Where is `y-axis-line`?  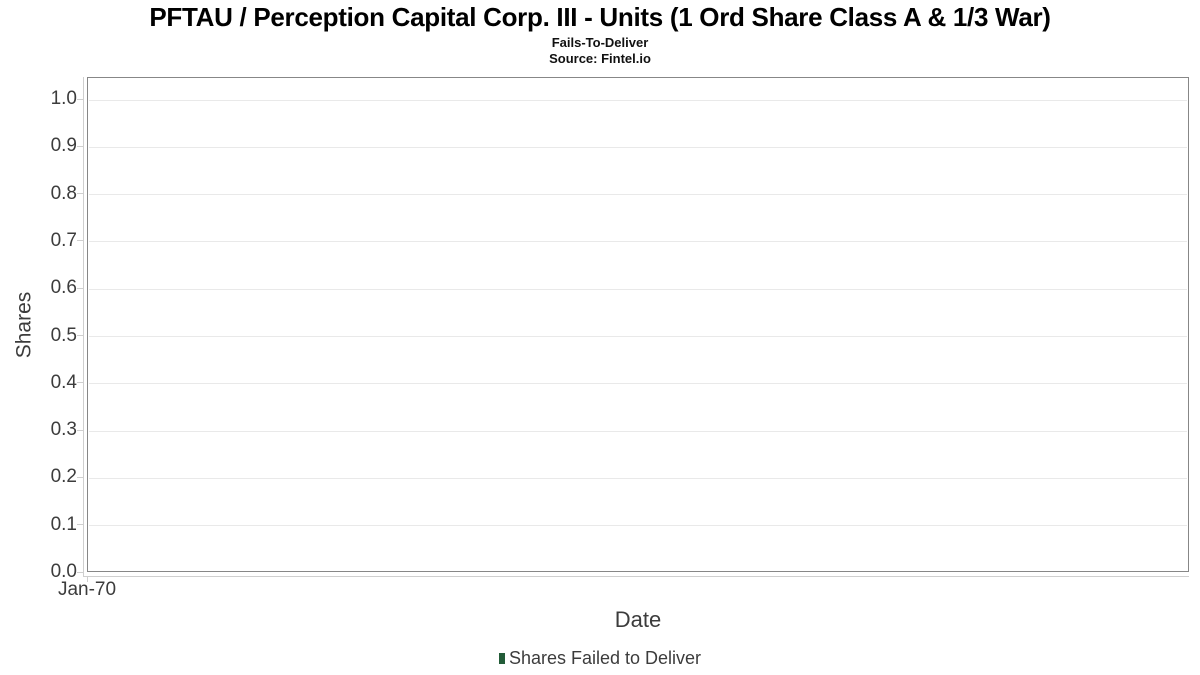 y-axis-line is located at coordinates (83, 327).